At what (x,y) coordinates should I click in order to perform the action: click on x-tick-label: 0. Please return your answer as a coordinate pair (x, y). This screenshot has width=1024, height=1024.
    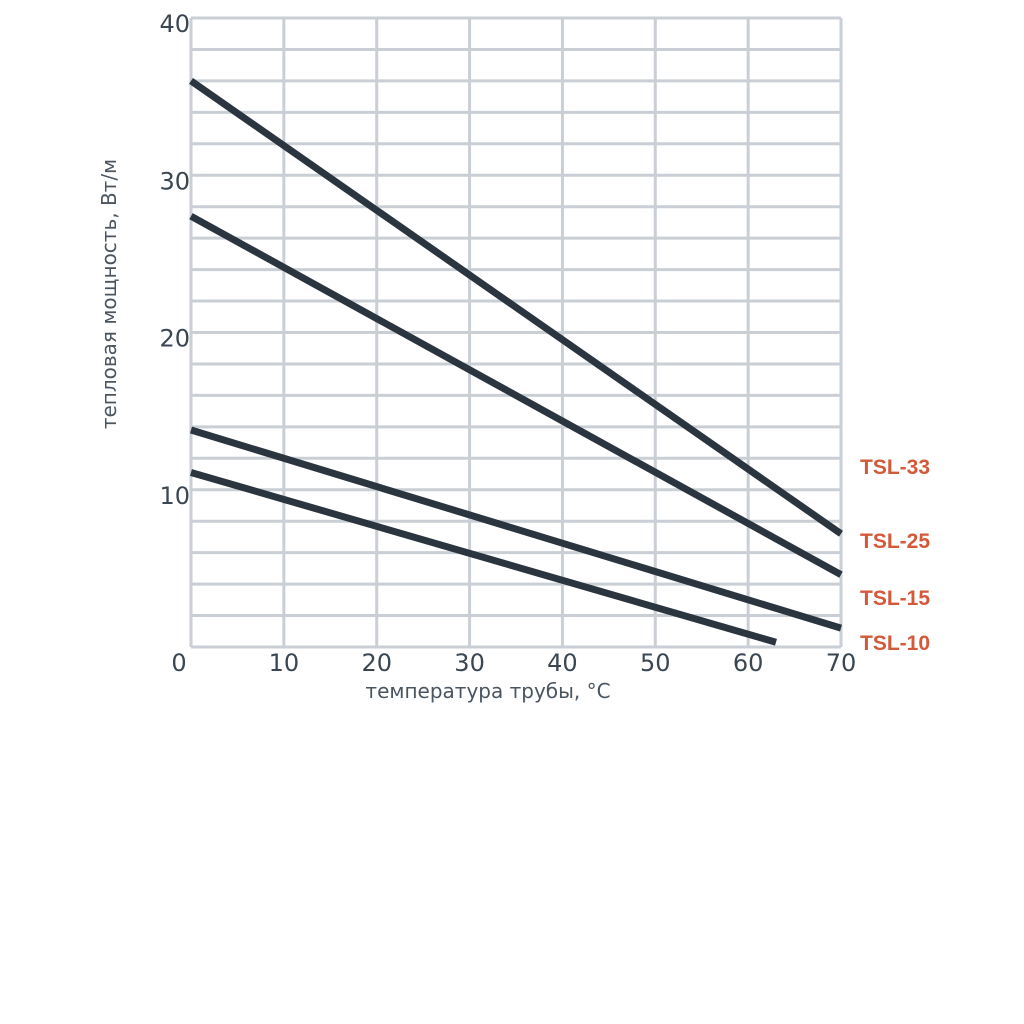
    Looking at the image, I should click on (178, 663).